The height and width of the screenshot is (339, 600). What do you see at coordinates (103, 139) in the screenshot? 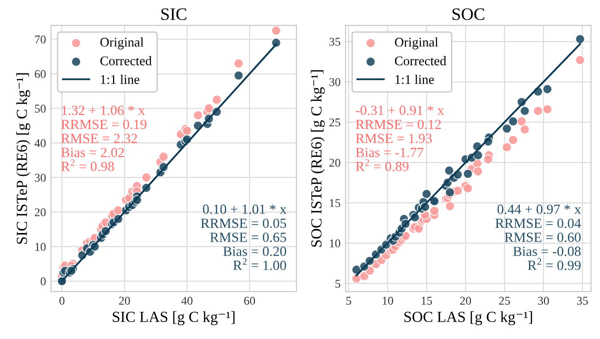
I see `annotation: 1.32 + 1.06 * x RRMSE = 0.19 RMSE = 2.32 Bias = 2.02 R$^{2}$ = 0.98` at bounding box center [103, 139].